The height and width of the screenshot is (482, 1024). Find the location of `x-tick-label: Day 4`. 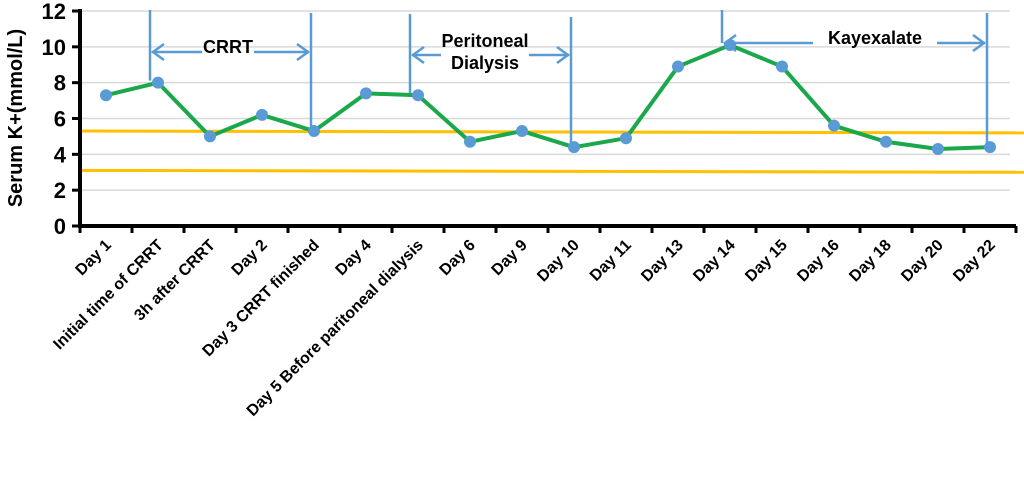

x-tick-label: Day 4 is located at coordinates (354, 258).